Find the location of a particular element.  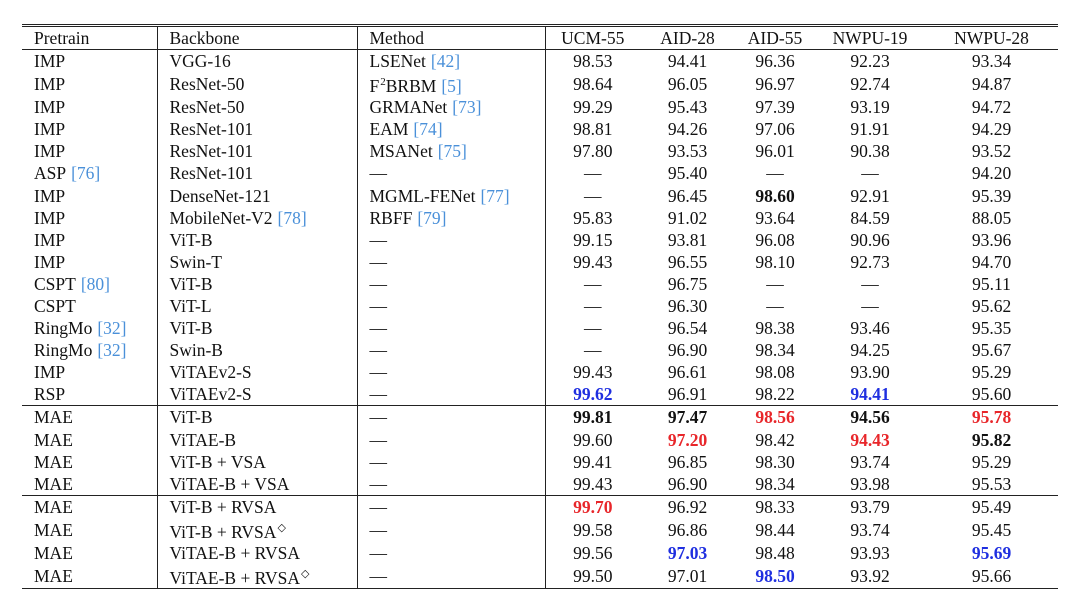

table-cell: 99.58 is located at coordinates (592, 530).